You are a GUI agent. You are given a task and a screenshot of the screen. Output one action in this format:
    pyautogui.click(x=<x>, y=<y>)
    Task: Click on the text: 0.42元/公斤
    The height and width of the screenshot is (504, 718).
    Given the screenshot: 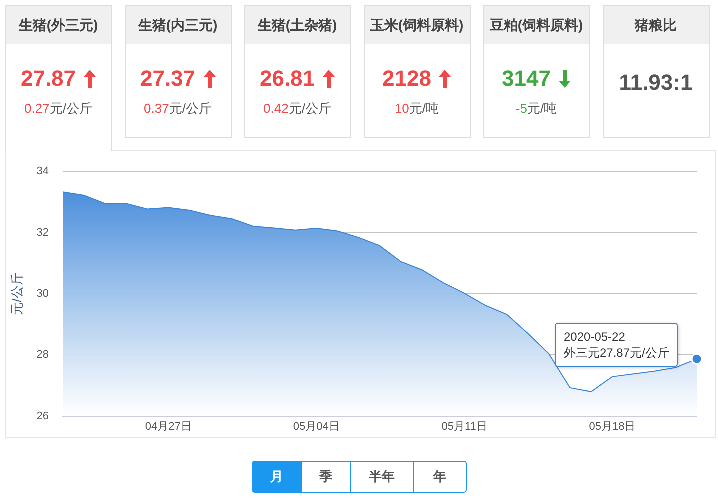 What is the action you would take?
    pyautogui.click(x=297, y=109)
    